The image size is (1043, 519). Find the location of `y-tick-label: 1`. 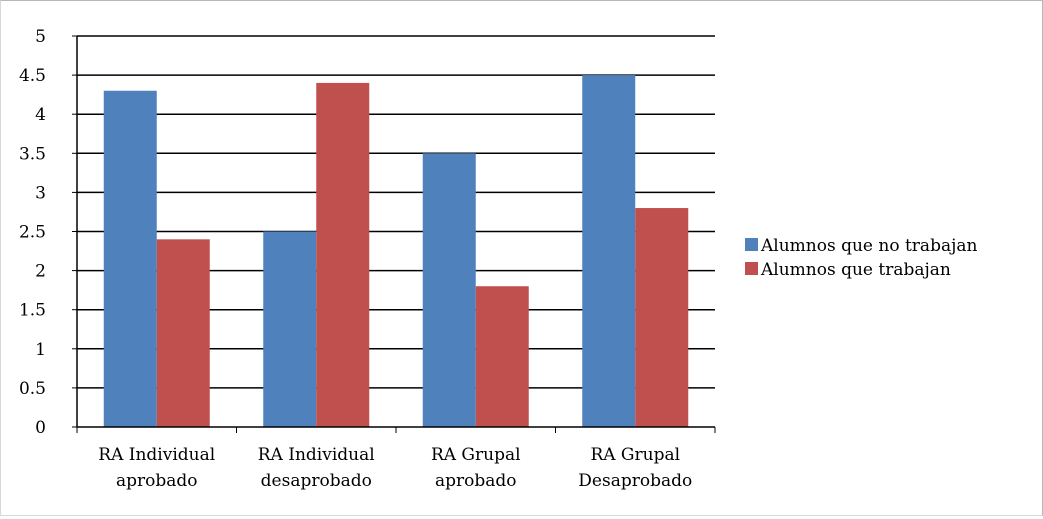

y-tick-label: 1 is located at coordinates (40, 350).